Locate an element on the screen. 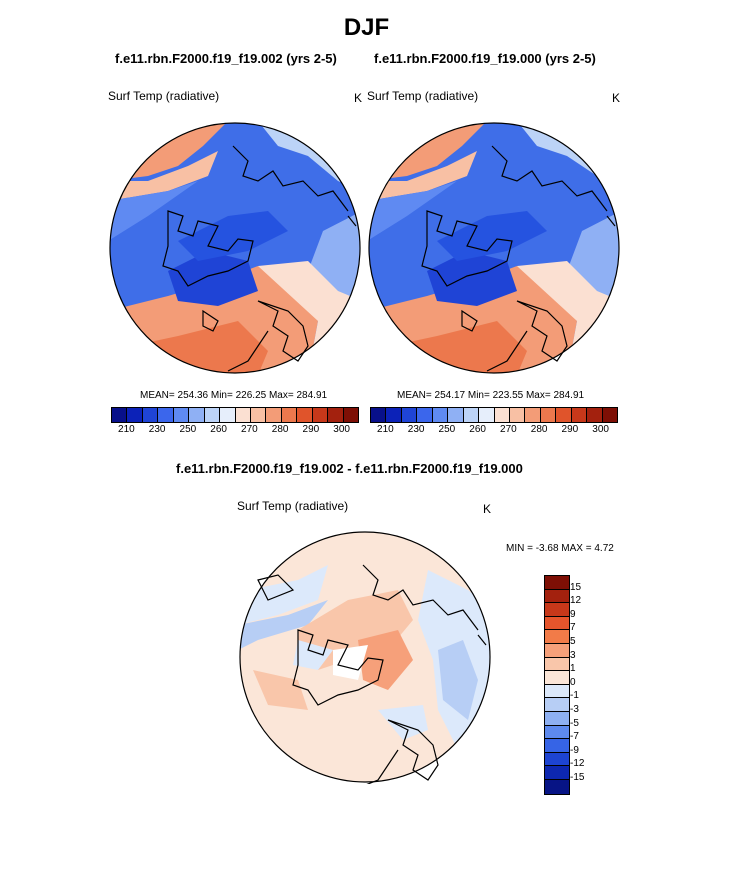 Image resolution: width=733 pixels, height=882 pixels. colorbar-tick-label: 9 is located at coordinates (573, 614).